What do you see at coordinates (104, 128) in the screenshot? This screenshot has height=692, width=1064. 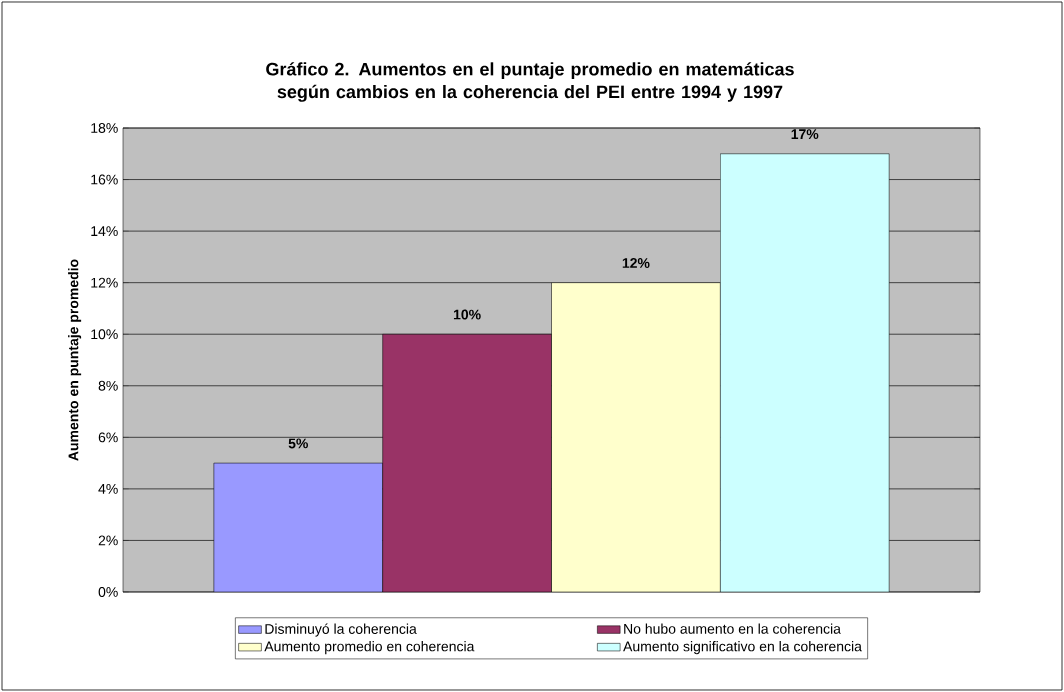 I see `y-tick-label: 18%` at bounding box center [104, 128].